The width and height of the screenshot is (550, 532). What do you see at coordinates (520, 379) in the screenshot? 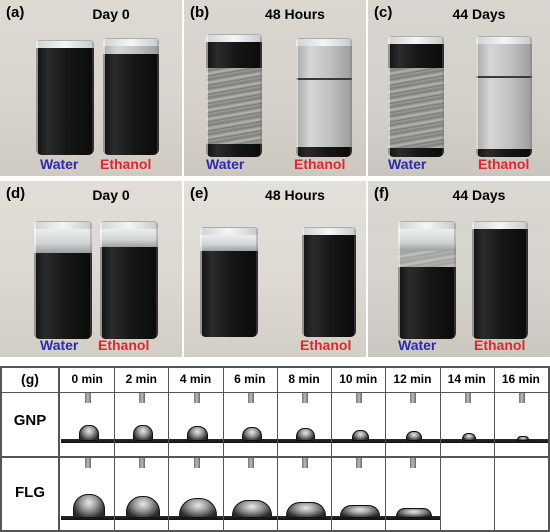
I see `time-header: 16 min` at bounding box center [520, 379].